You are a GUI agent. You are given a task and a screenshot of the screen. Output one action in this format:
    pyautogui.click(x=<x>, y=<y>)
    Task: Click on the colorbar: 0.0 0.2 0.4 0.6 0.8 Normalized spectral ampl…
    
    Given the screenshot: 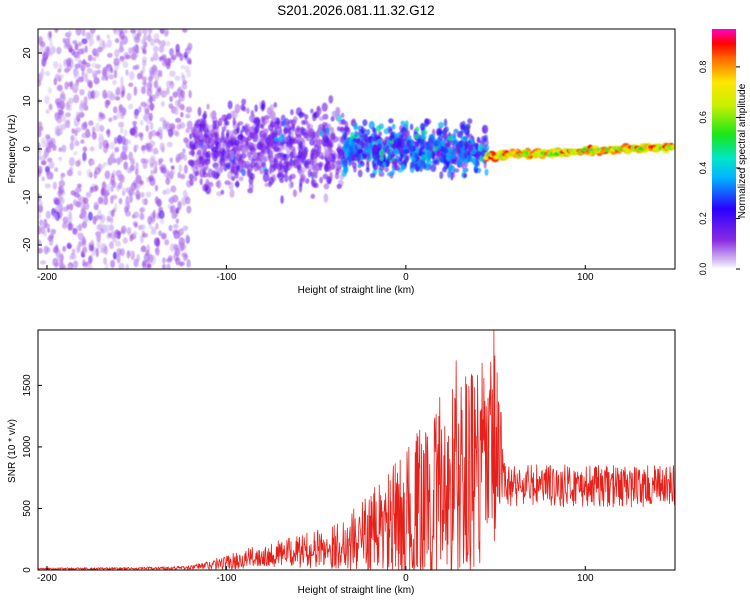 What is the action you would take?
    pyautogui.click(x=723, y=152)
    